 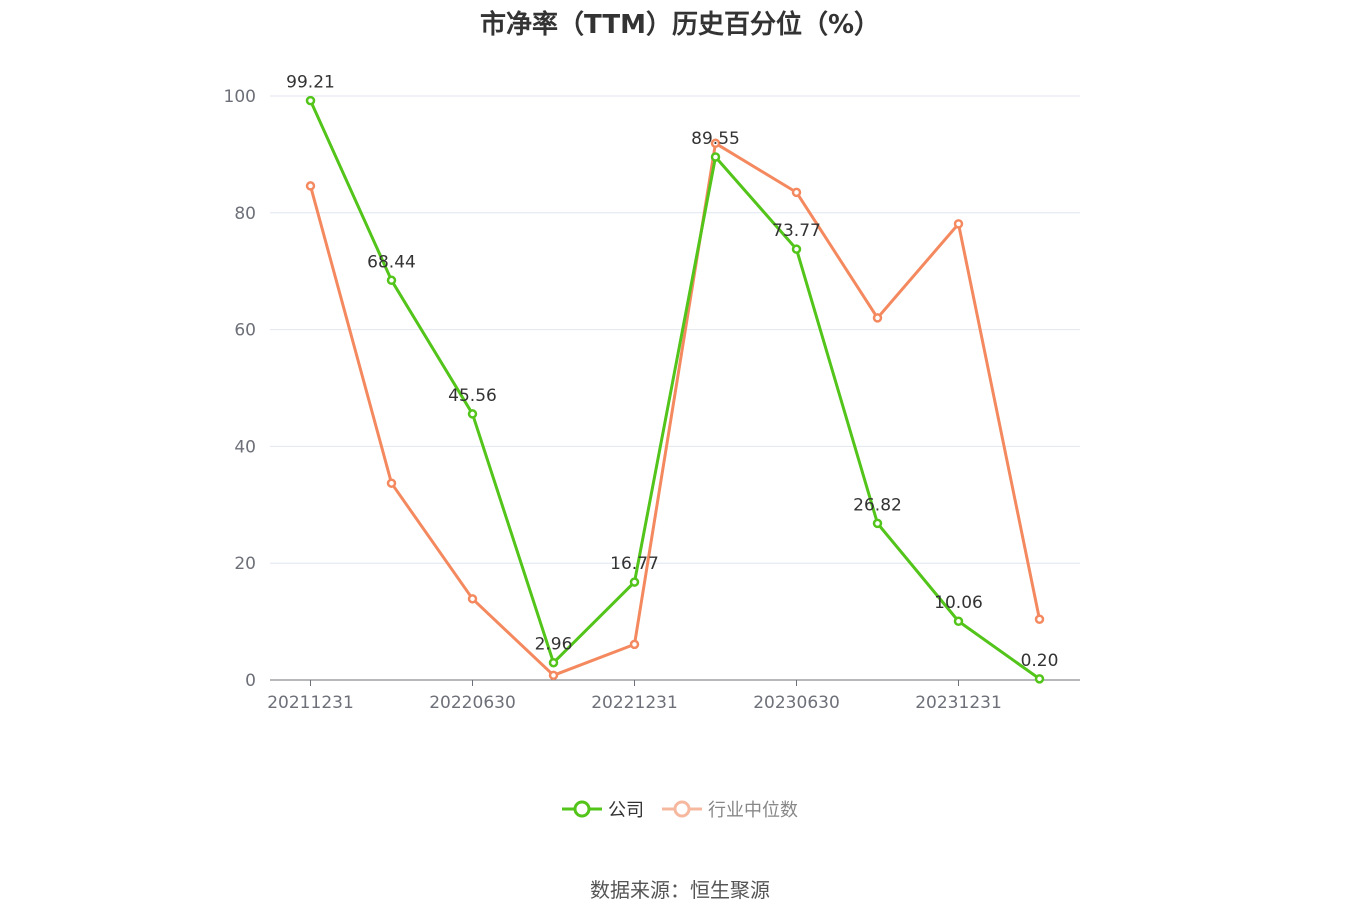 I want to click on y-tick-label: 60, so click(x=245, y=331).